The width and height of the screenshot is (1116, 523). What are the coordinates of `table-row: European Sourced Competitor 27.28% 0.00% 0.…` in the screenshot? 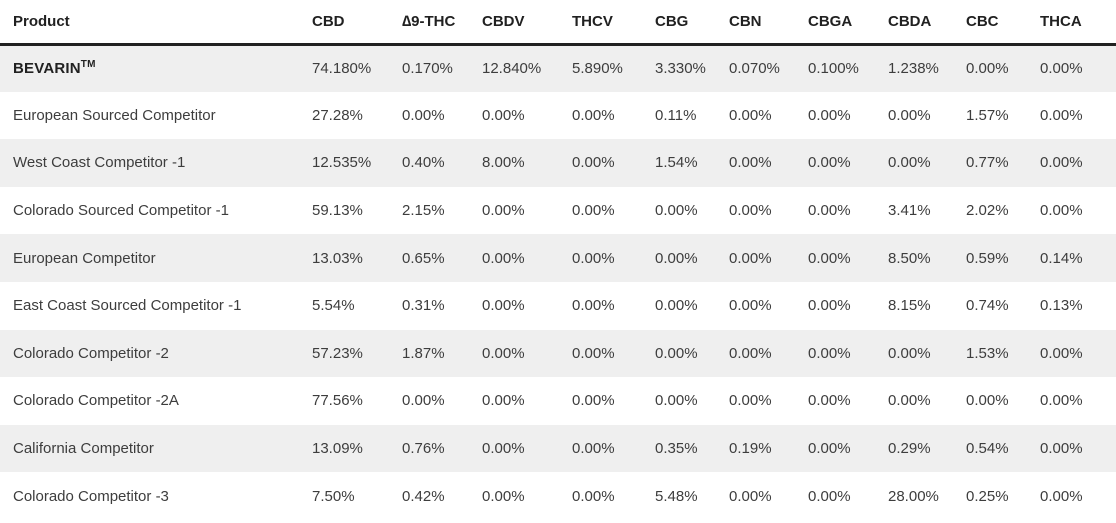 It's located at (558, 115).